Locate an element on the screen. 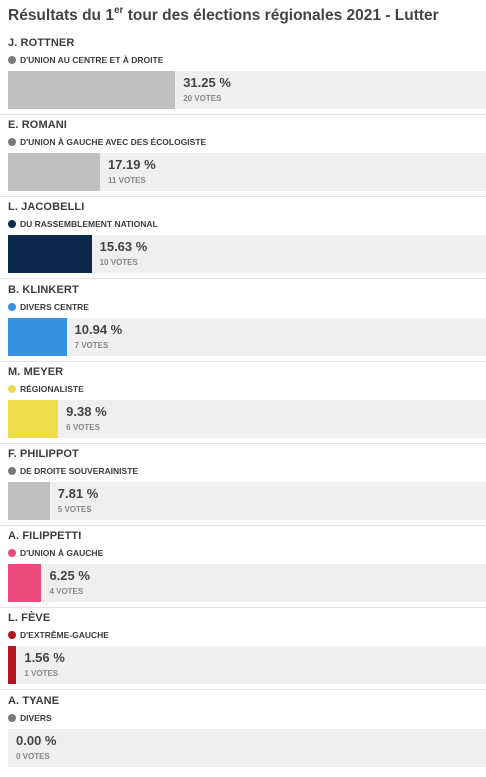 This screenshot has height=777, width=486. votes-label: 20 VOTES is located at coordinates (202, 98).